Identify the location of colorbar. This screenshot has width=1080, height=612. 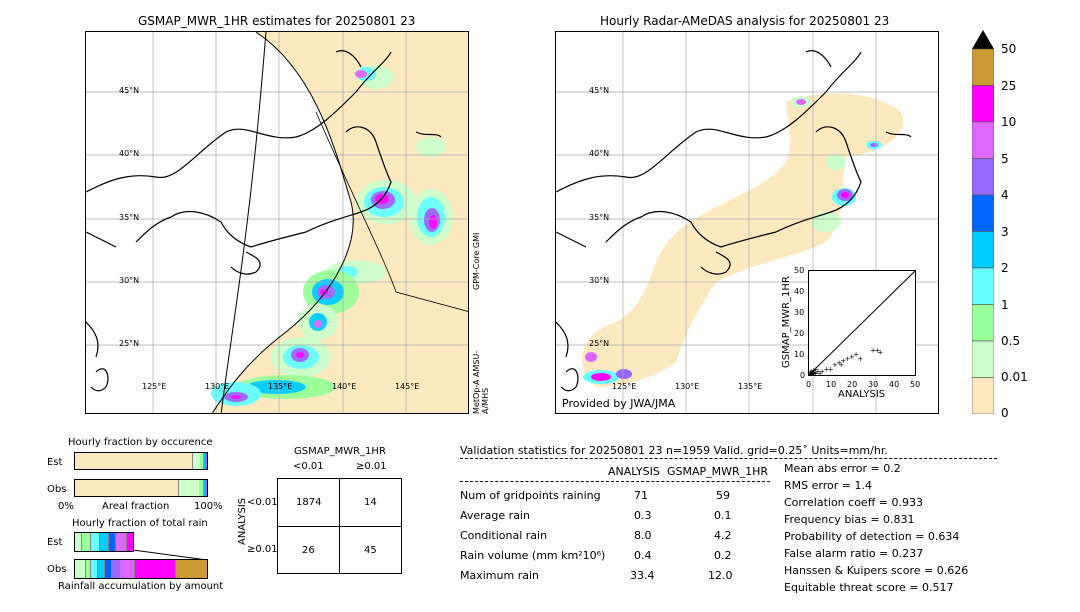
(983, 222).